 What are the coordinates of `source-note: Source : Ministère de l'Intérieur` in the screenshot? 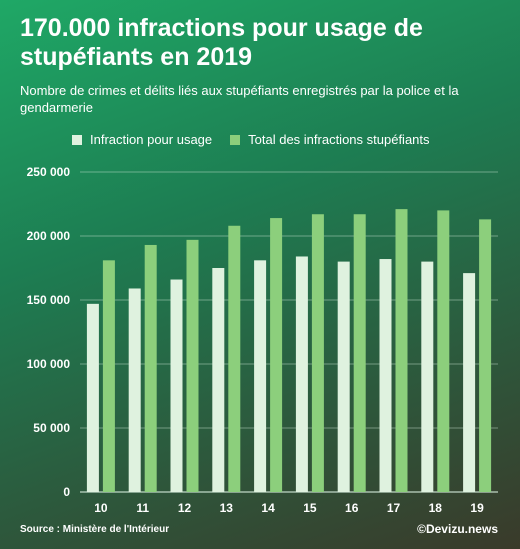 It's located at (95, 529).